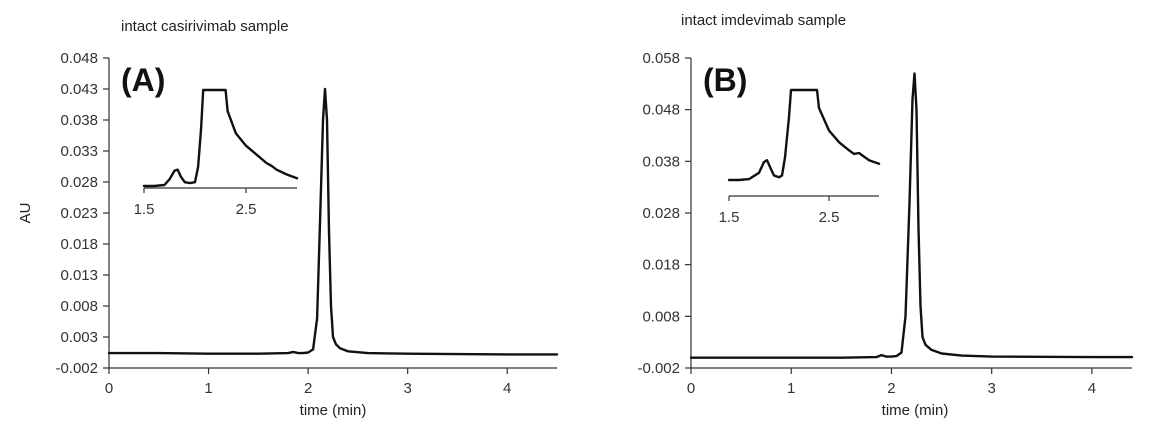 The width and height of the screenshot is (1153, 431). I want to click on chart-title: intact imdevimab sample, so click(763, 20).